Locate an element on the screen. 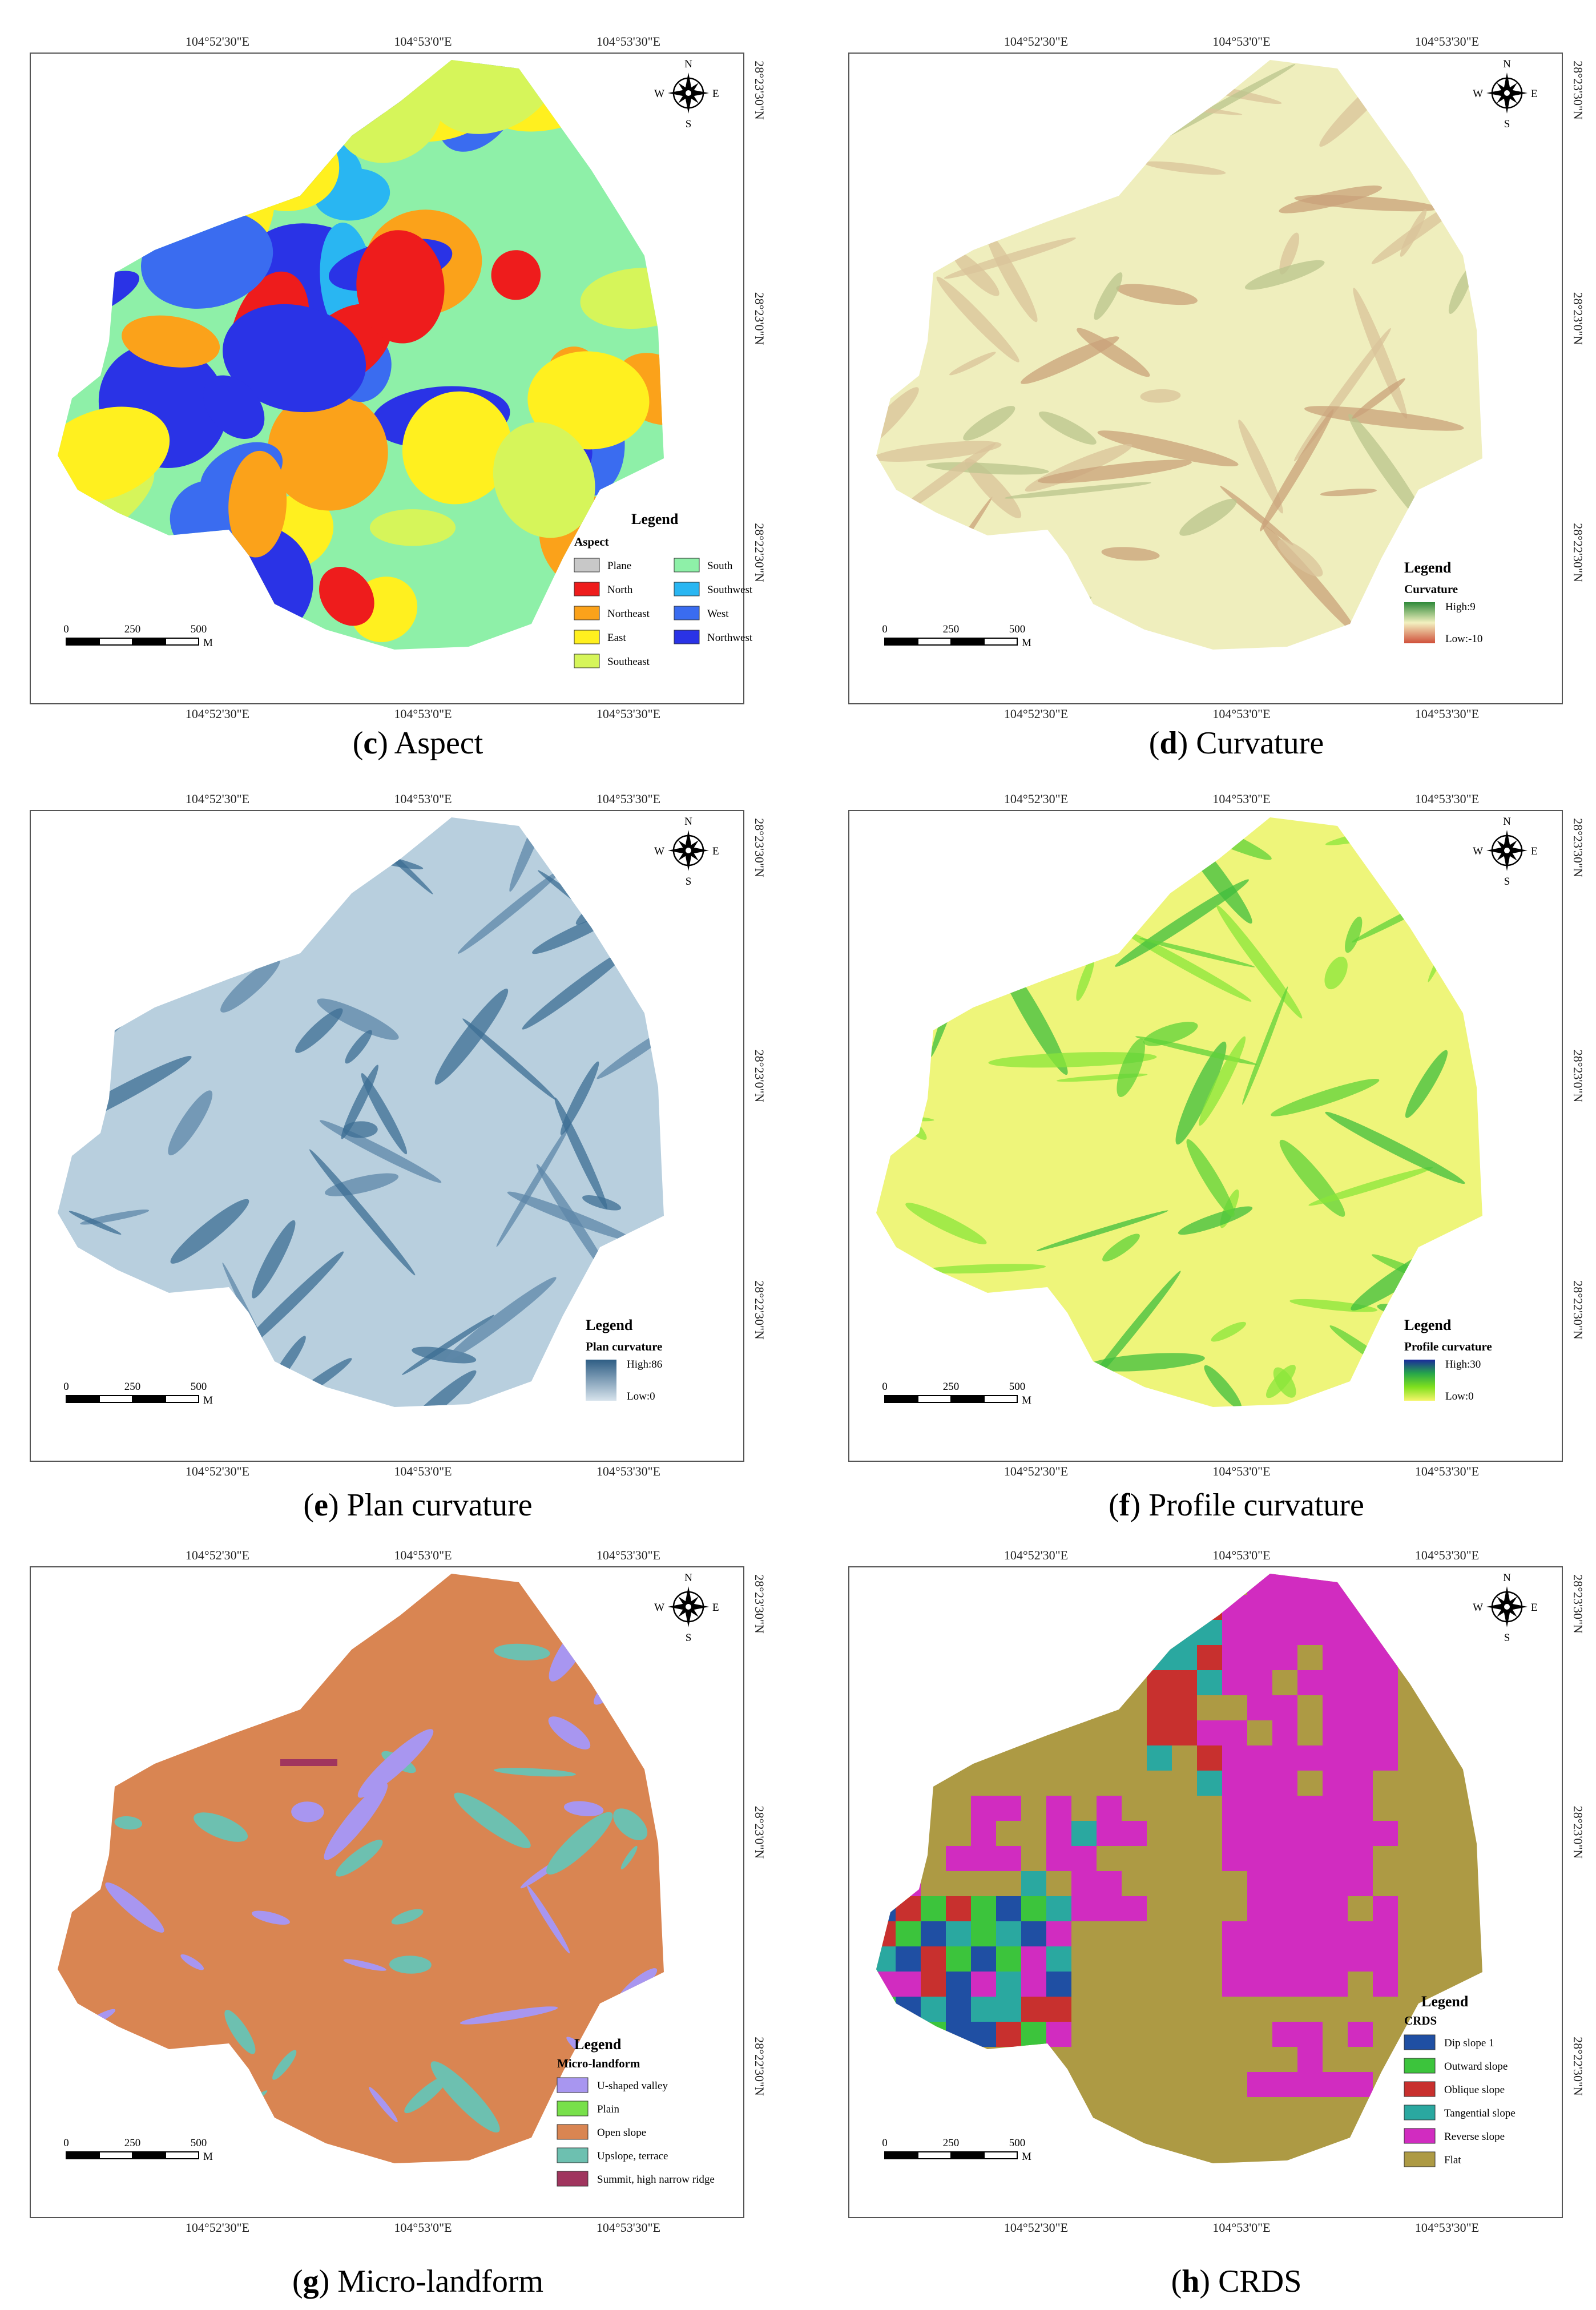  scale-bar is located at coordinates (132, 2155).